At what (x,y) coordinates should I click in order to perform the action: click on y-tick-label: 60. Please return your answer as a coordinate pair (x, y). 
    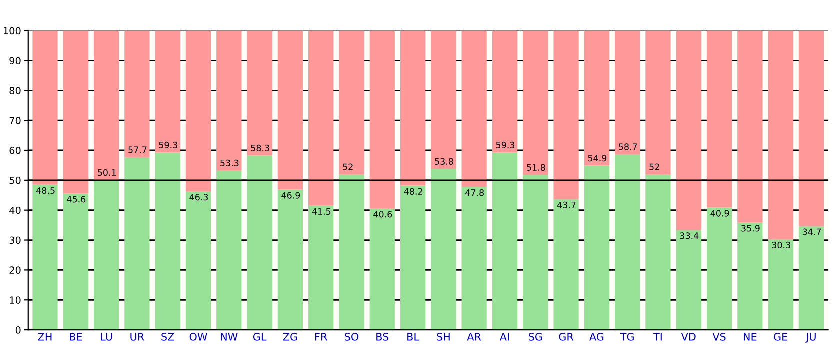
    Looking at the image, I should click on (15, 150).